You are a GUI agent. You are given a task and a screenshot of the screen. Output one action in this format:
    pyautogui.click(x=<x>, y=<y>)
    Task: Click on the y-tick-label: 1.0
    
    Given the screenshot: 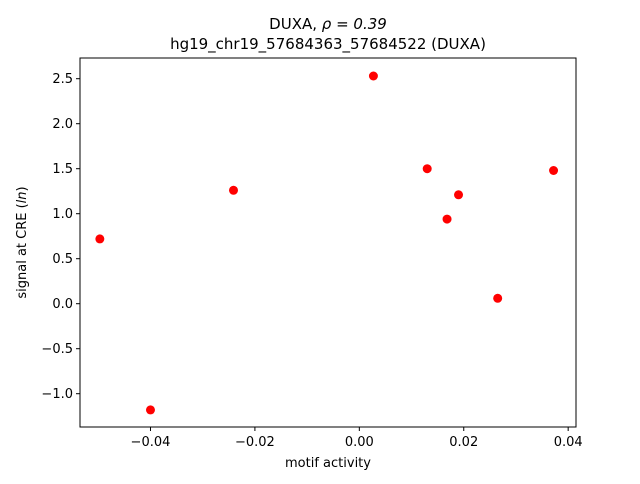 What is the action you would take?
    pyautogui.click(x=62, y=214)
    